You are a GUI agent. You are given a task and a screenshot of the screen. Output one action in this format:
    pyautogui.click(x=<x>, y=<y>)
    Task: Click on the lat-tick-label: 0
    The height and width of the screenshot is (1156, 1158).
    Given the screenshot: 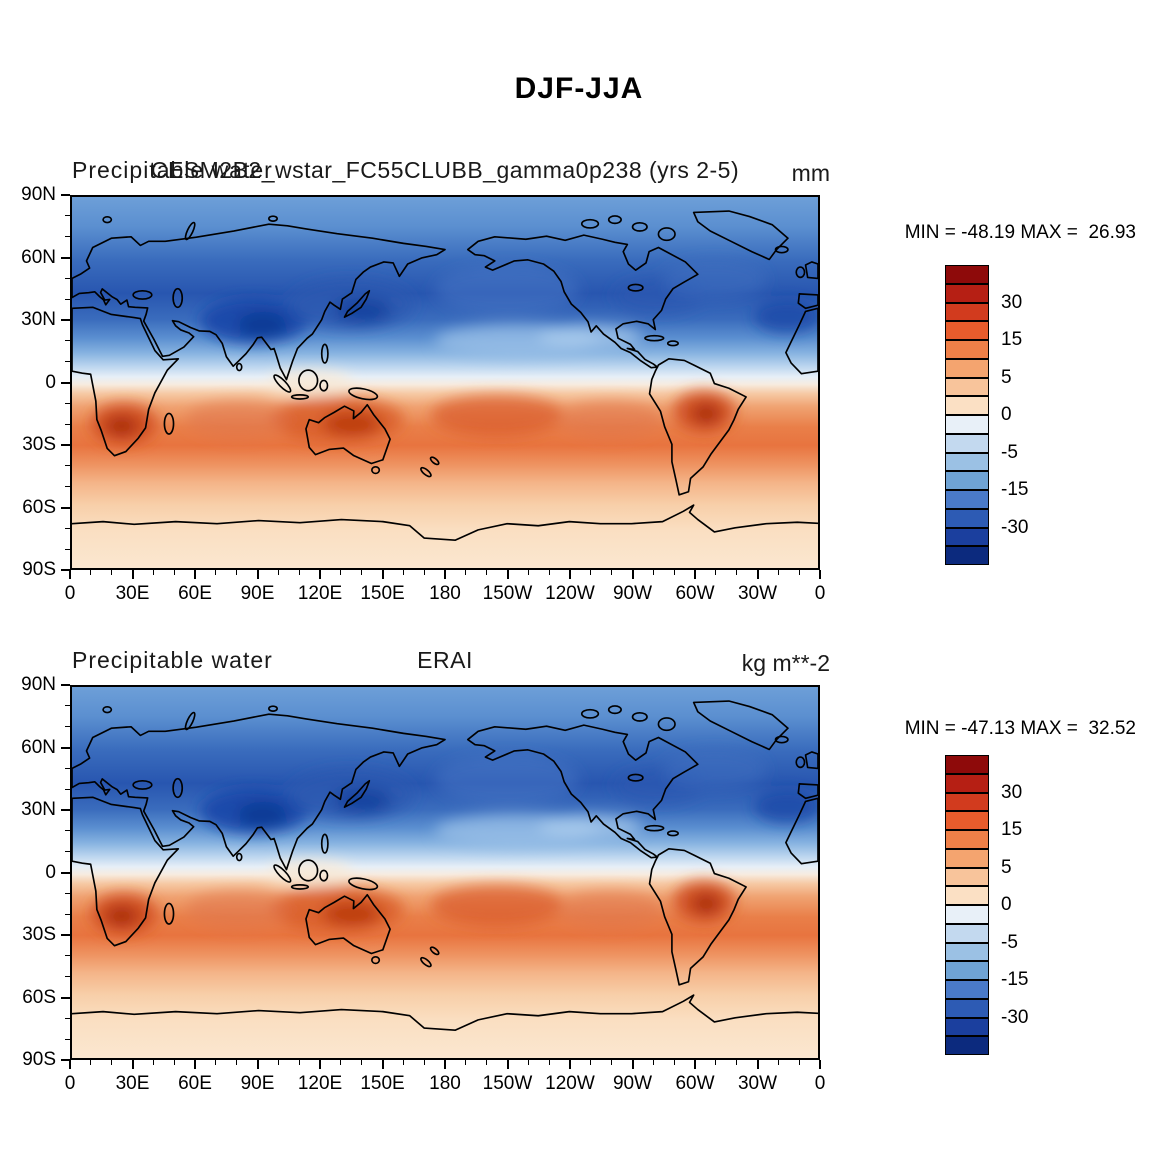 What is the action you would take?
    pyautogui.click(x=50, y=872)
    